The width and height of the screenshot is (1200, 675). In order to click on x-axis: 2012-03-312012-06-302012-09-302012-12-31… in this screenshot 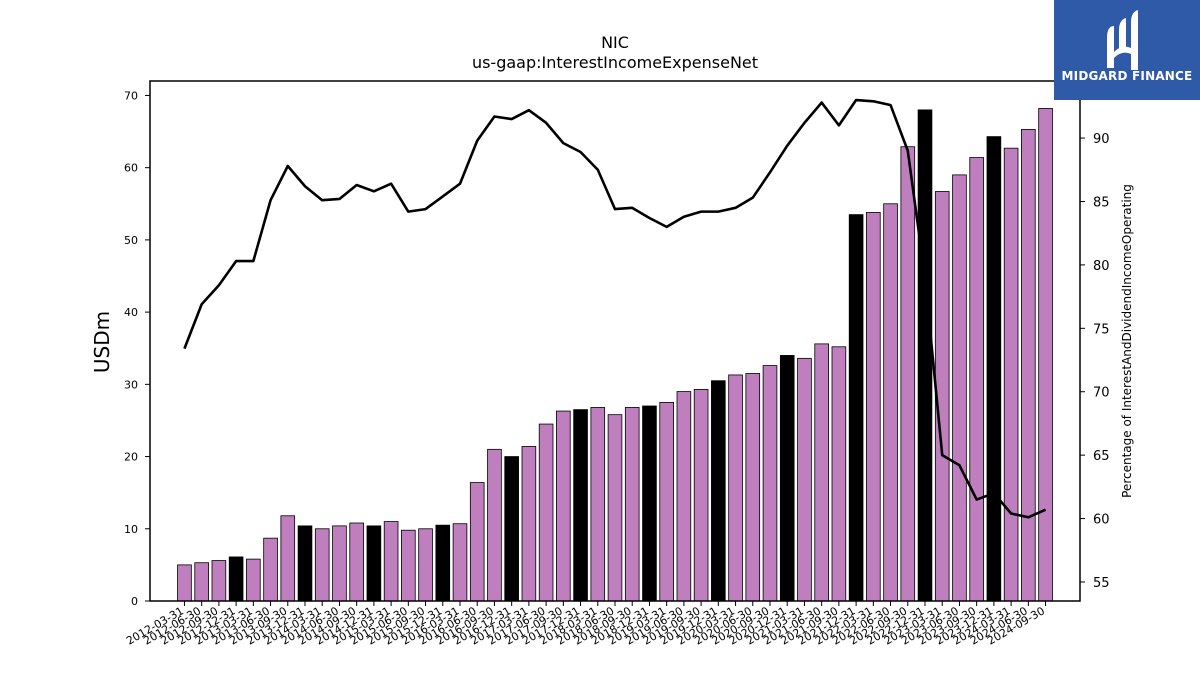, I will do `click(585, 624)`.